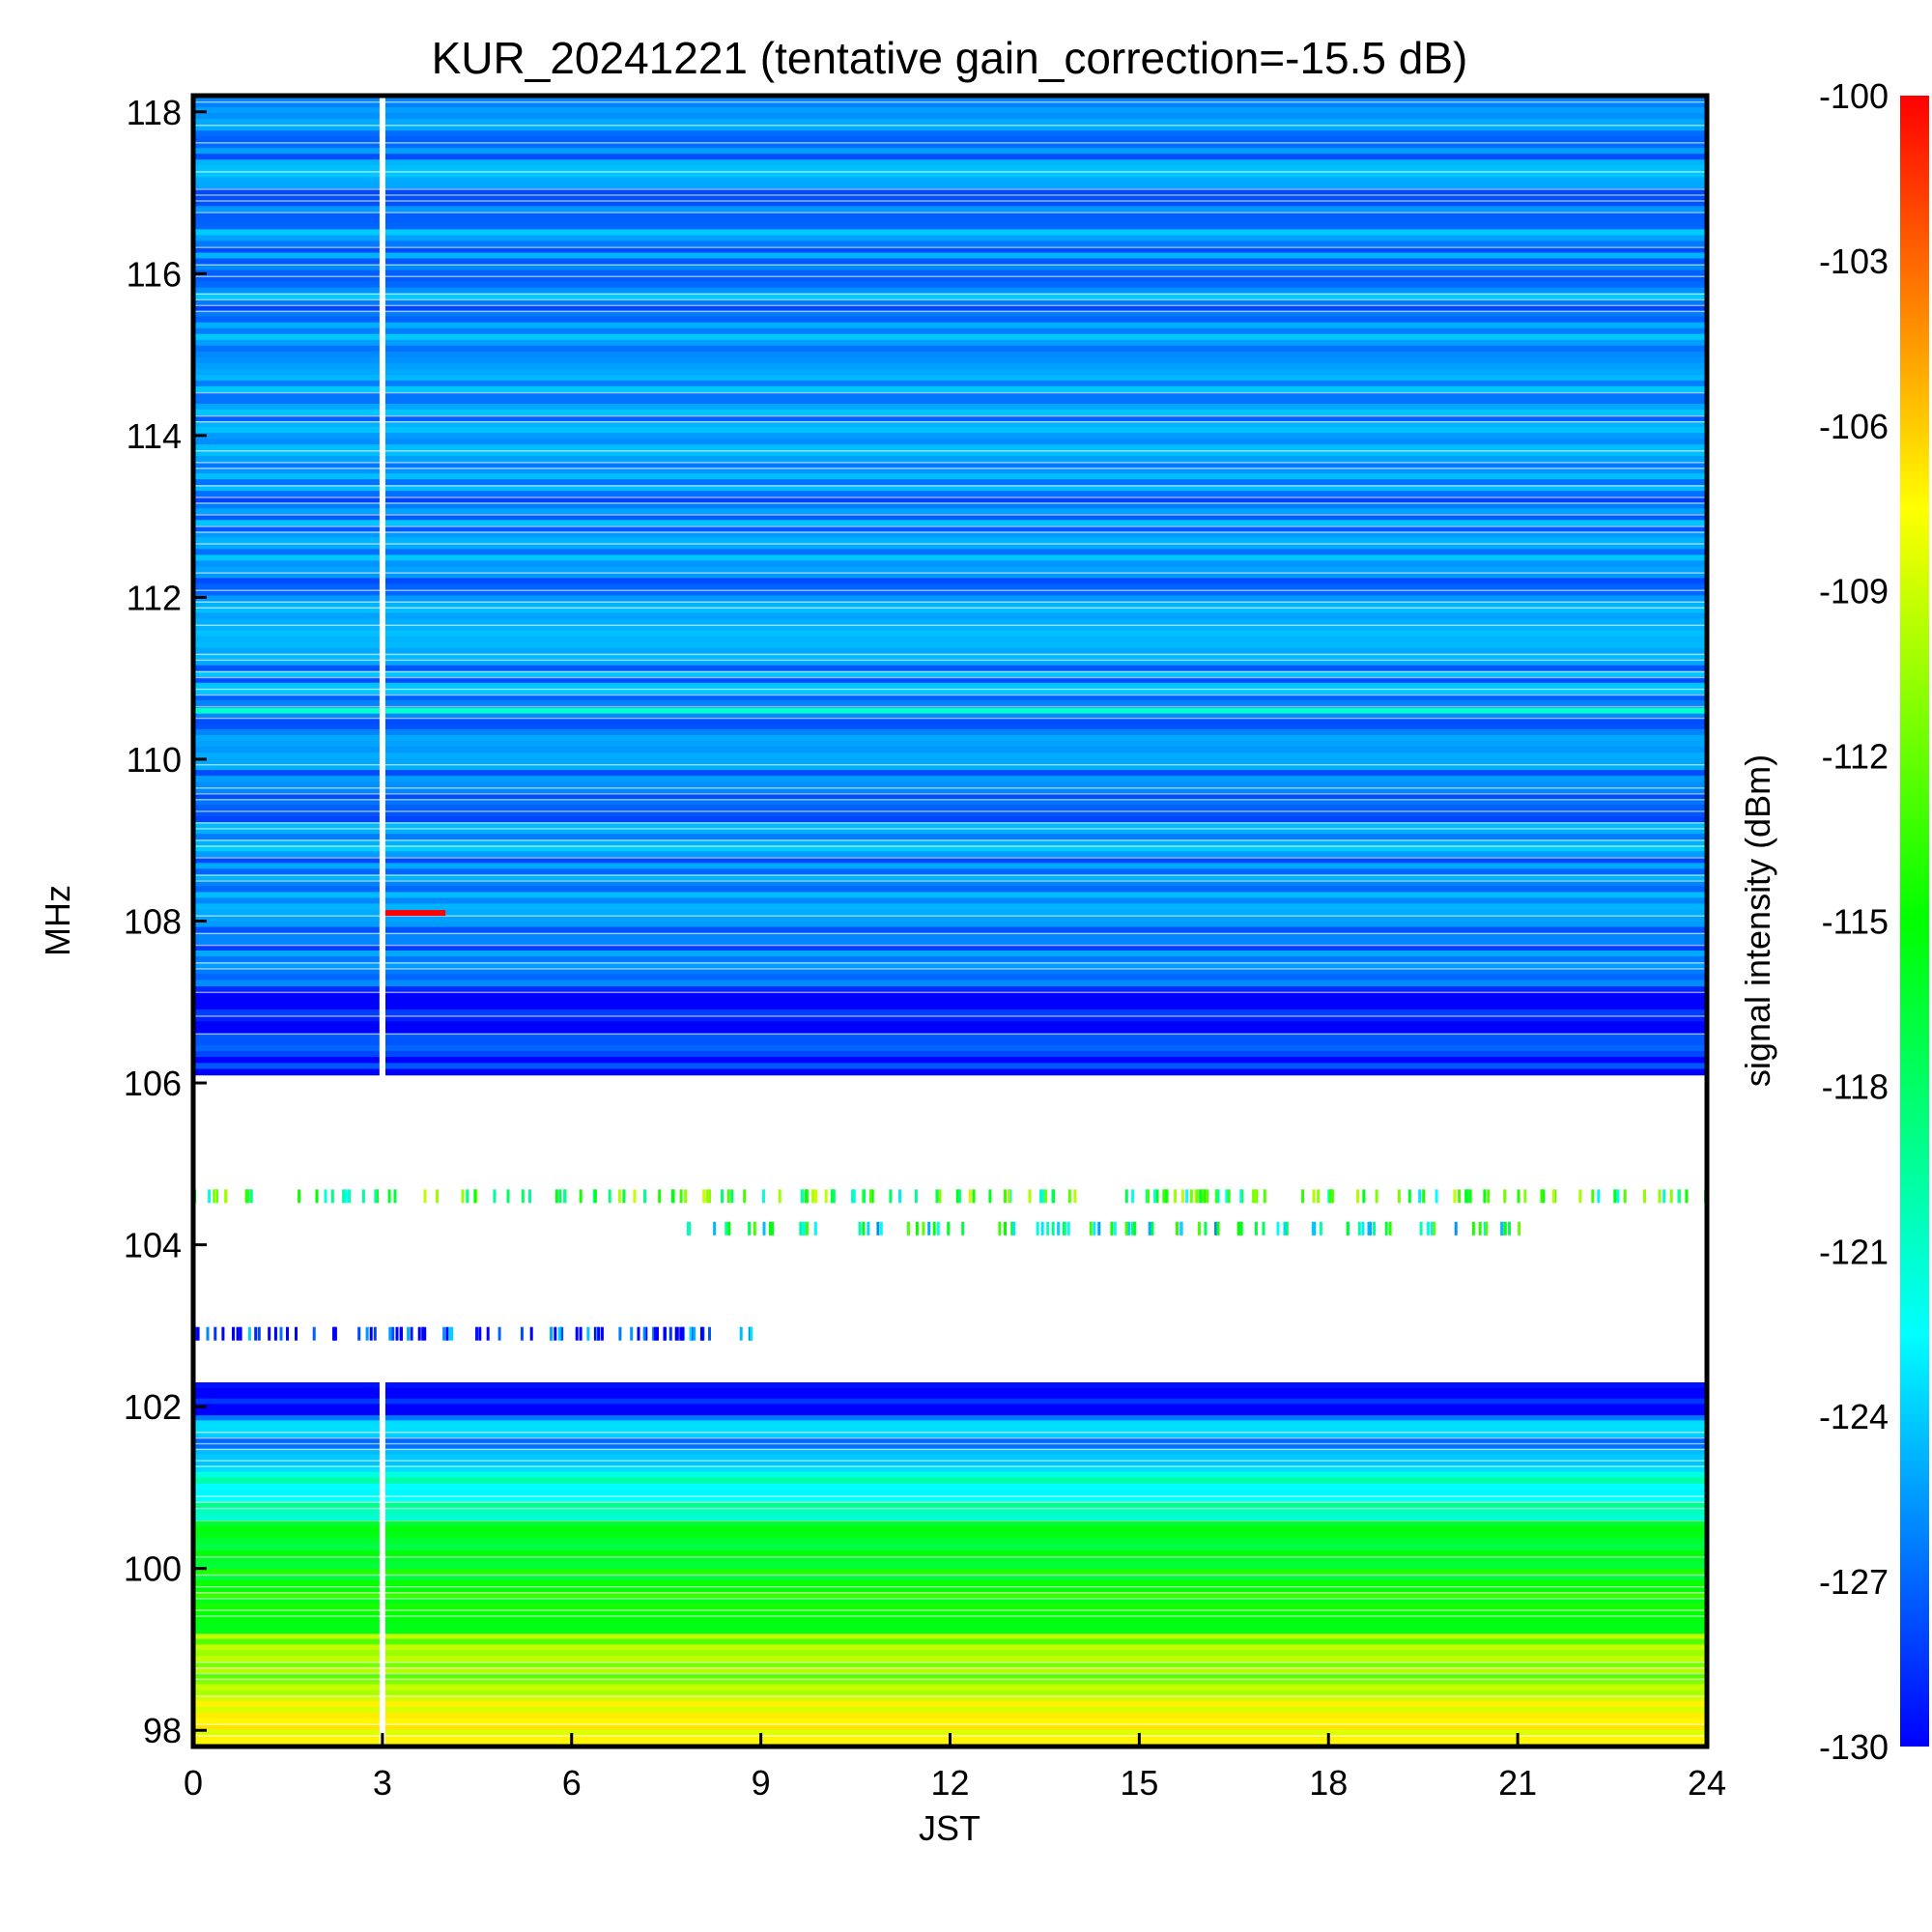 This screenshot has width=1932, height=1932. What do you see at coordinates (949, 1783) in the screenshot?
I see `x-tick-label: 12` at bounding box center [949, 1783].